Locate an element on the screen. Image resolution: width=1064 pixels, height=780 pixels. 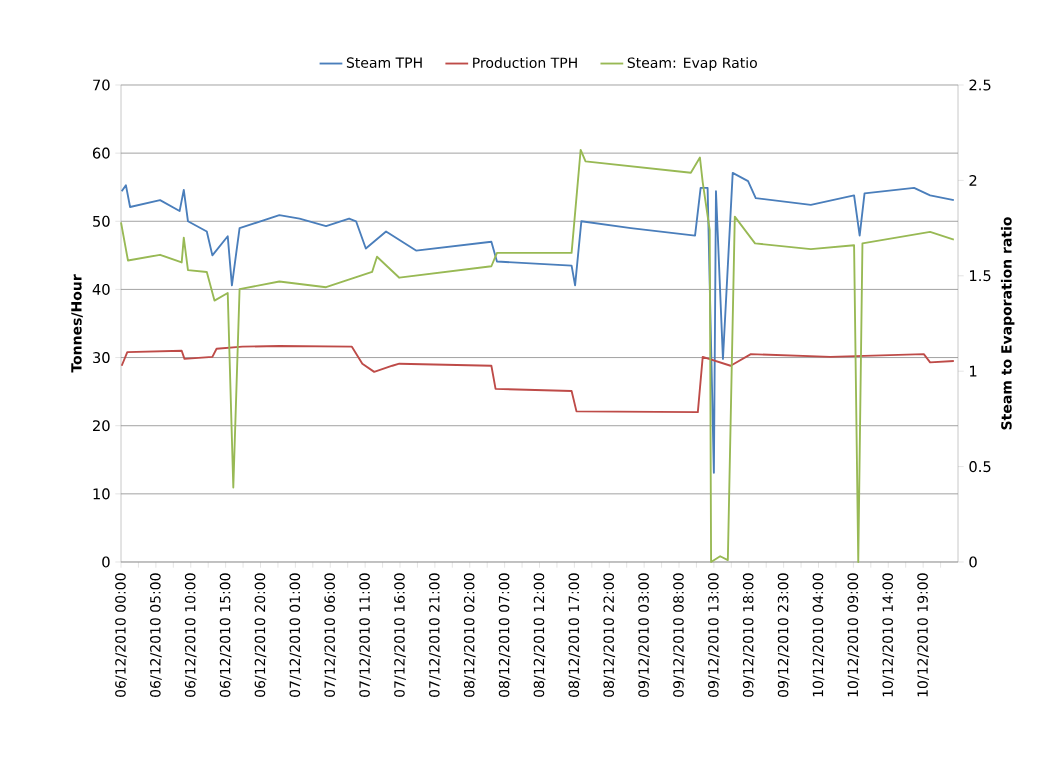
x-tick-label: 07/12/2010 06:00 is located at coordinates (330, 635).